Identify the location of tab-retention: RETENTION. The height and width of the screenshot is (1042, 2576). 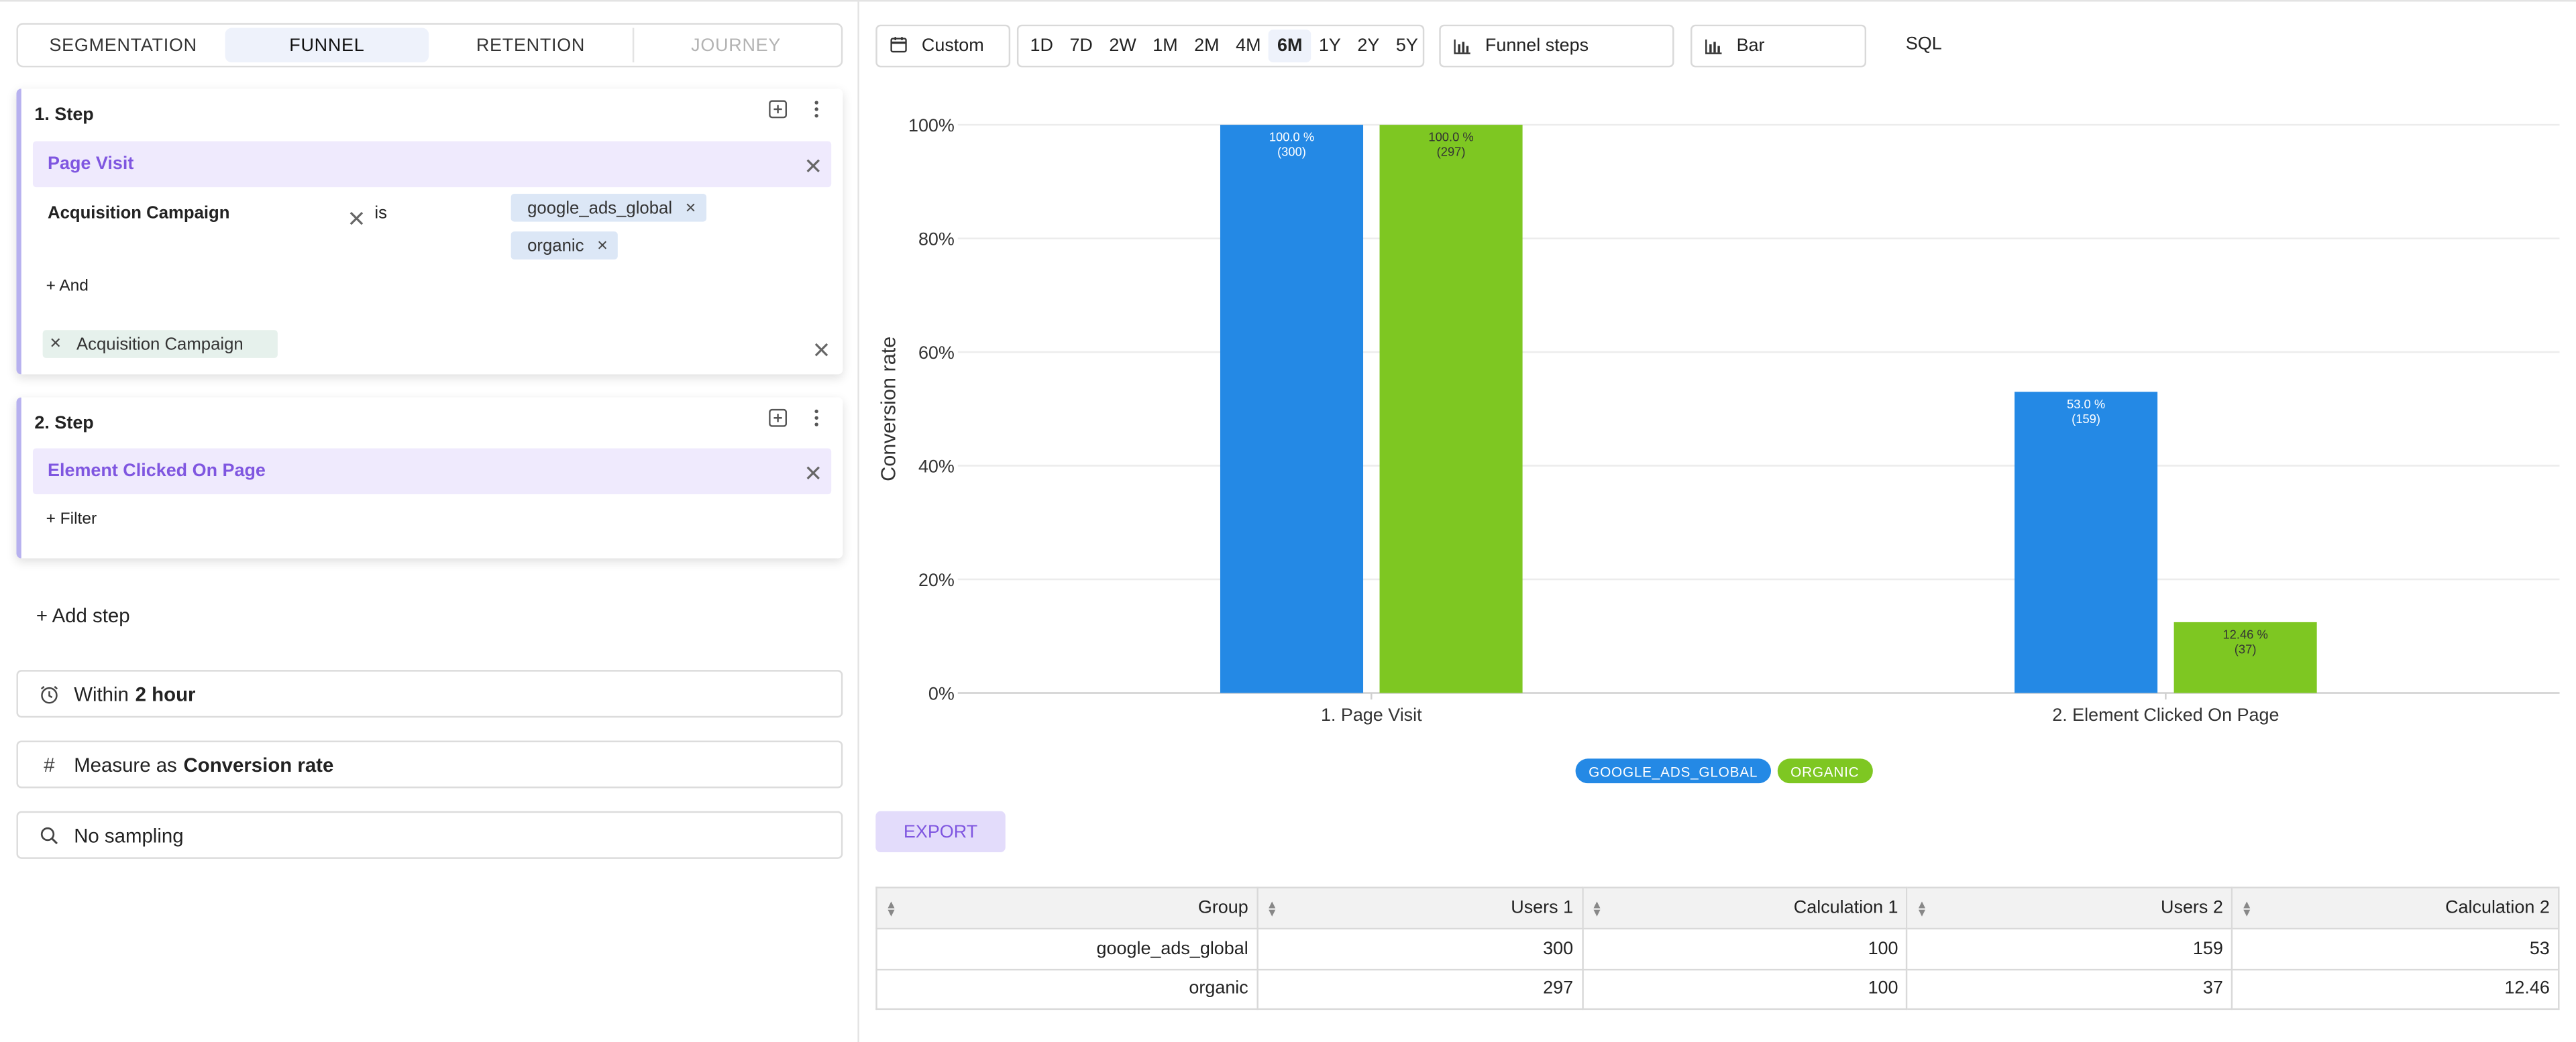
(531, 45).